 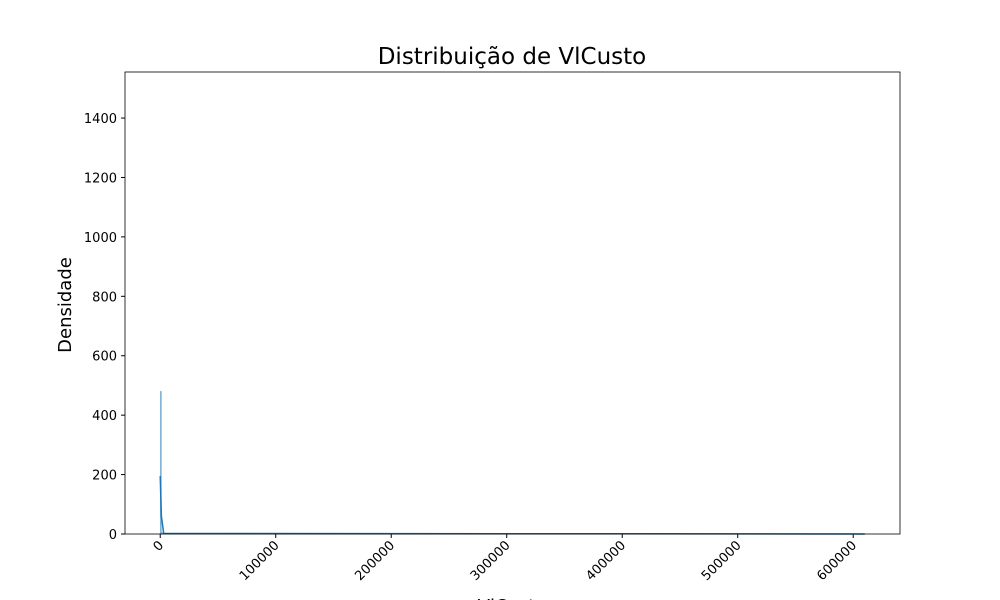 What do you see at coordinates (113, 535) in the screenshot?
I see `y-tick-label: 0` at bounding box center [113, 535].